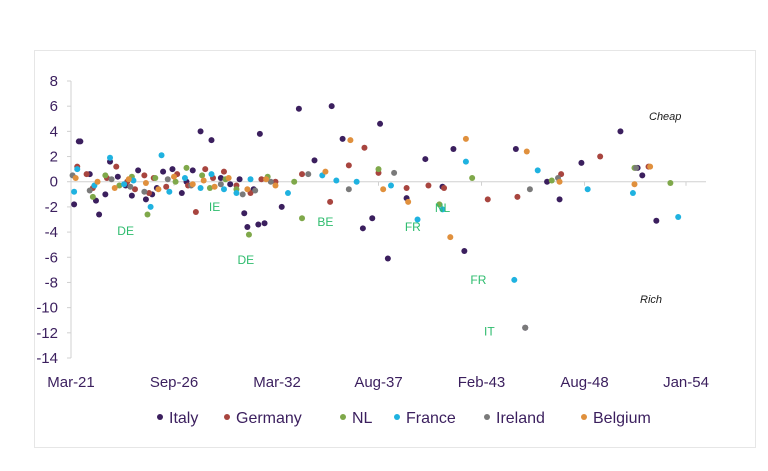 Image resolution: width=768 pixels, height=471 pixels. What do you see at coordinates (489, 332) in the screenshot?
I see `annotation-label: IT` at bounding box center [489, 332].